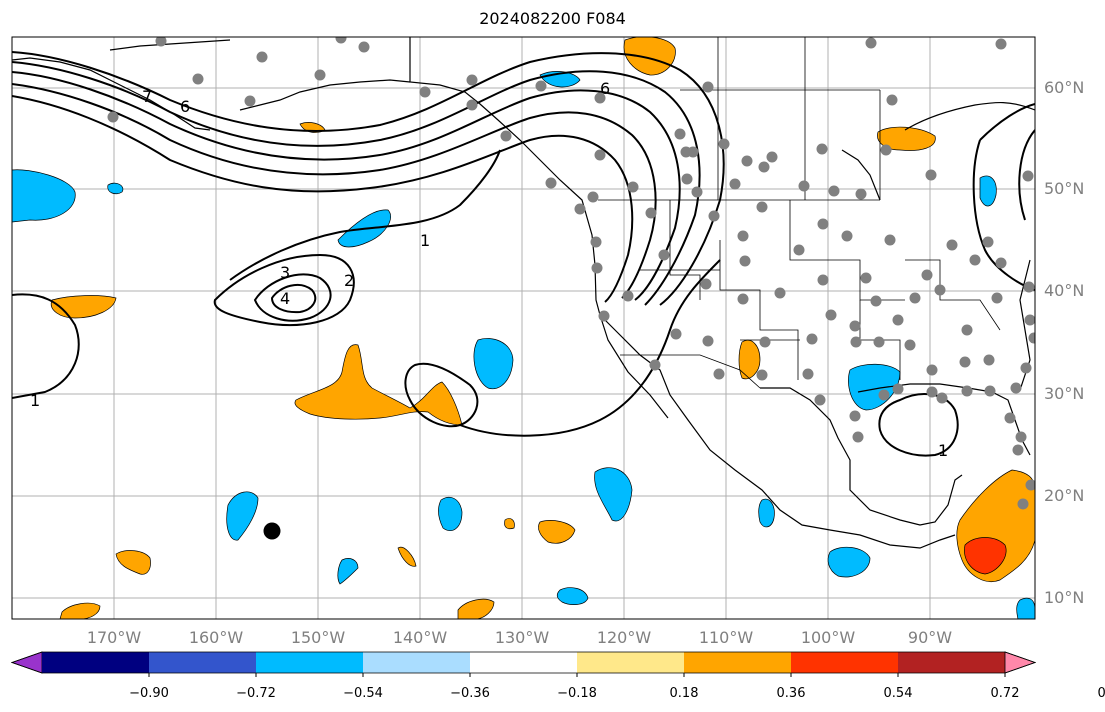 The height and width of the screenshot is (712, 1105). Describe the element at coordinates (285, 272) in the screenshot. I see `contour-label: 3` at that location.